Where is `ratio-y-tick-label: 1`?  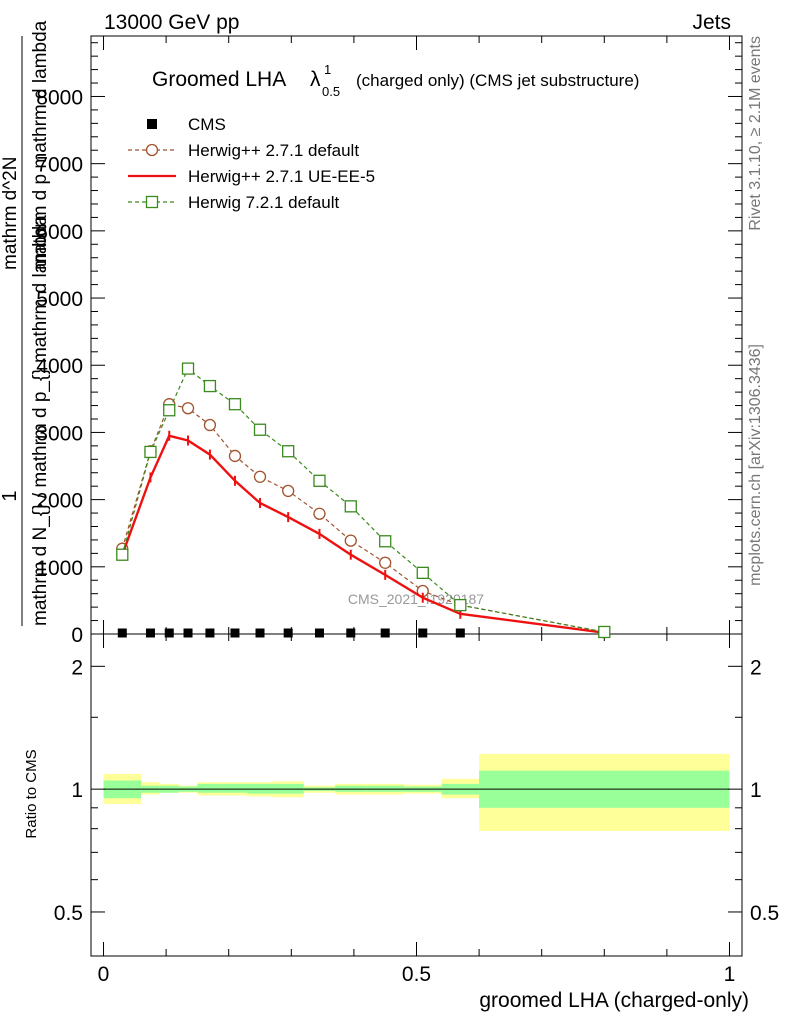 ratio-y-tick-label: 1 is located at coordinates (77, 790).